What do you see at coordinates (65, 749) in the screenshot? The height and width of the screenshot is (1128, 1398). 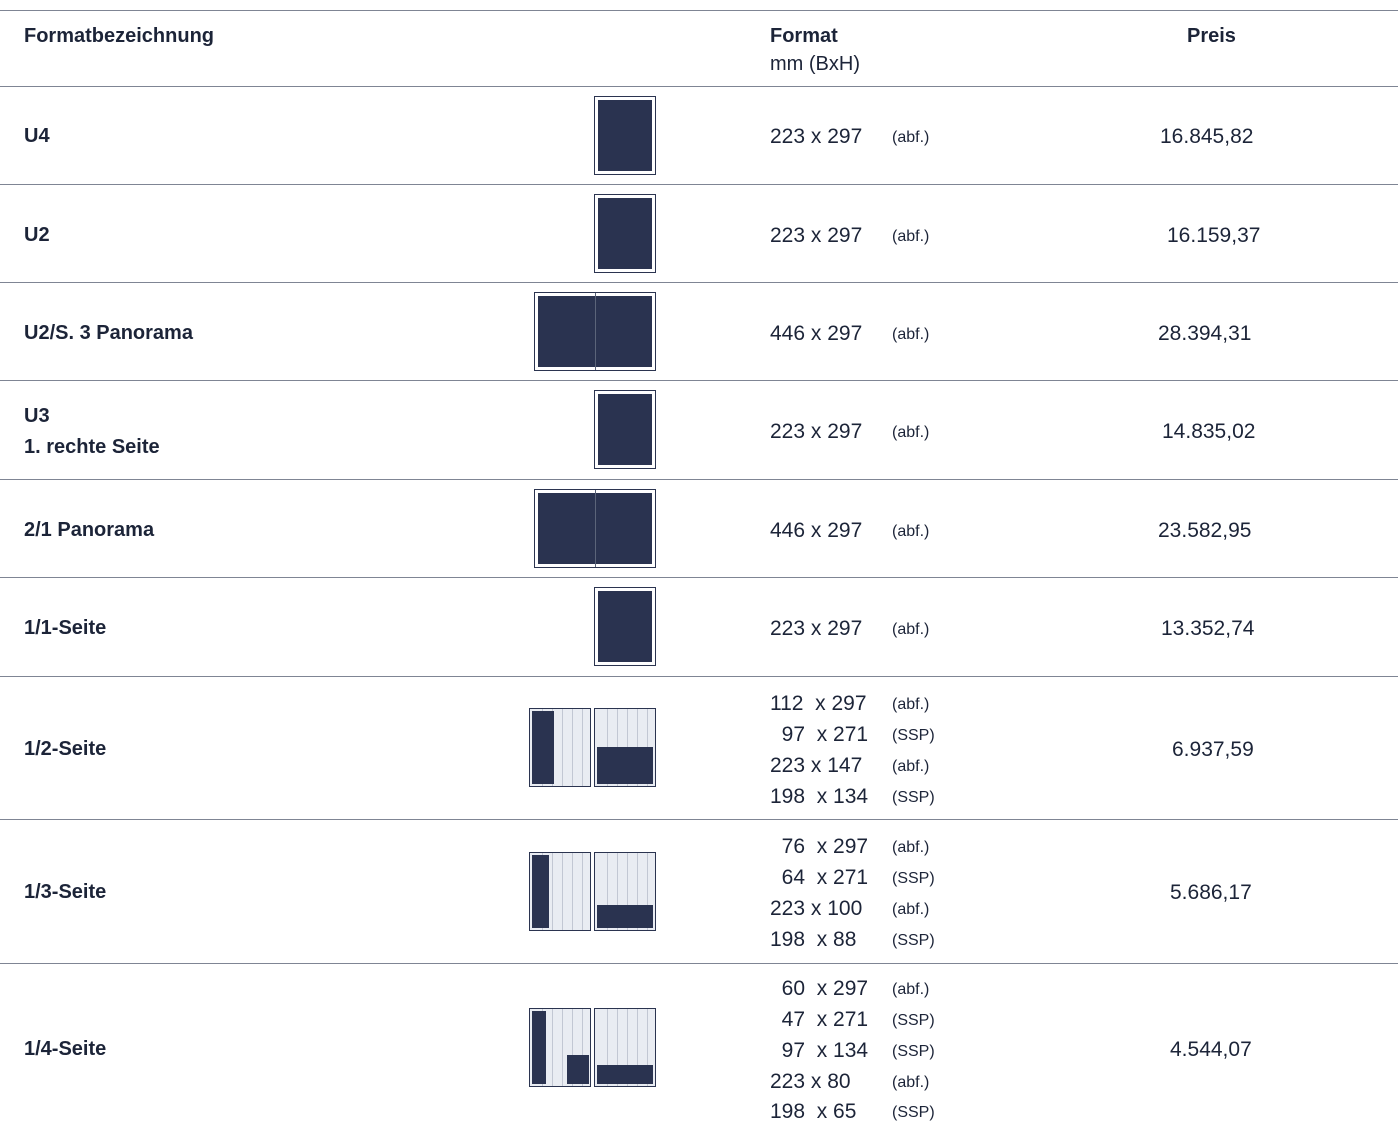 I see `format-name: 1/2-Seite` at bounding box center [65, 749].